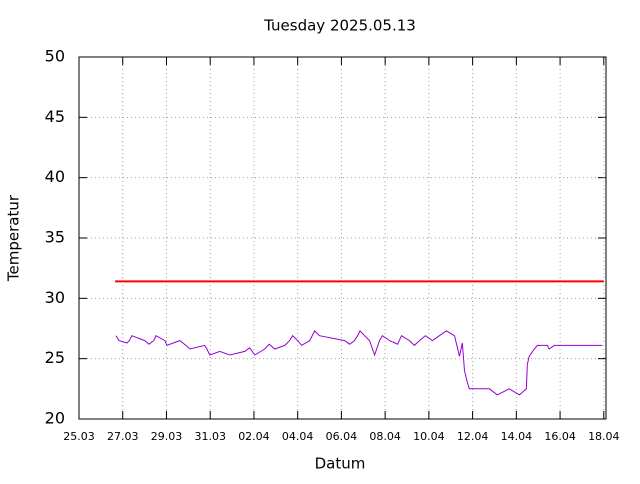  Describe the element at coordinates (339, 26) in the screenshot. I see `chart-title: Tuesday 2025.05.13` at that location.